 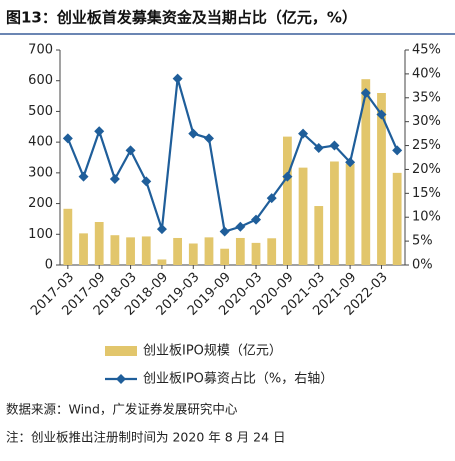 What do you see at coordinates (426, 145) in the screenshot?
I see `y2-tick-label: 25%` at bounding box center [426, 145].